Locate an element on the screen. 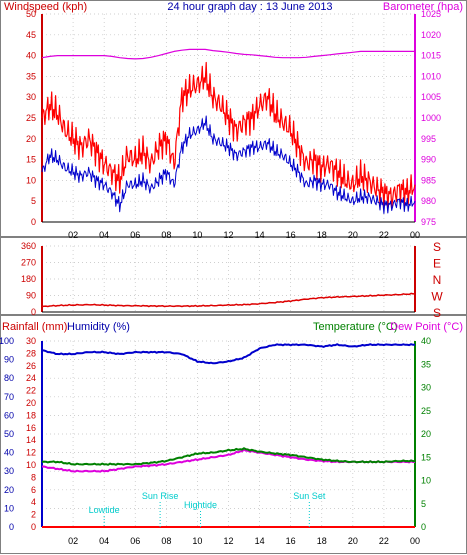  rainfall-y-tick-label: 14 is located at coordinates (31, 440).